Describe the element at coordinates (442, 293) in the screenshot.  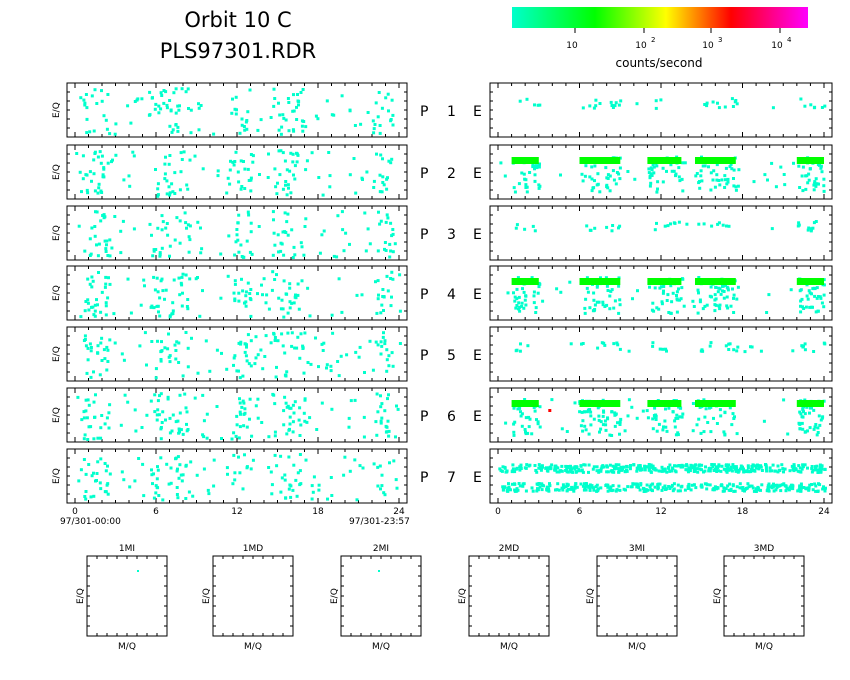
I see `strip-row: E/Q P 4 E` at that location.